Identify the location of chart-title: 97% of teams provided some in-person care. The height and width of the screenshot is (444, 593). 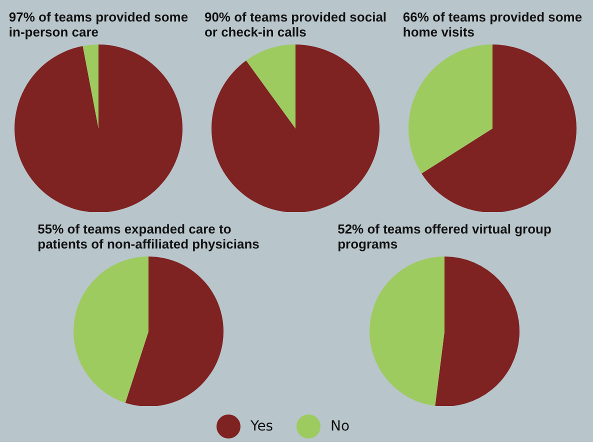
(98, 25).